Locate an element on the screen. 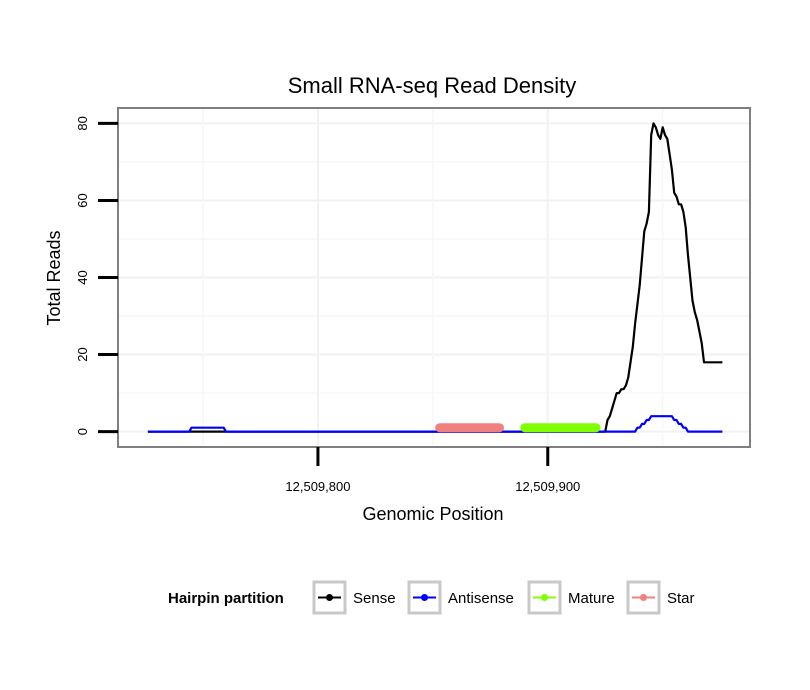  x-tick-label: 12,509,900 is located at coordinates (547, 486).